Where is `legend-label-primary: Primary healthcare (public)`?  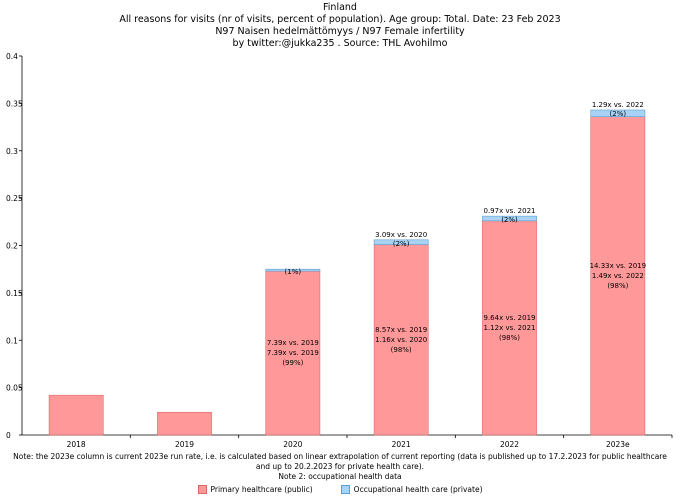
legend-label-primary: Primary healthcare (public) is located at coordinates (261, 489).